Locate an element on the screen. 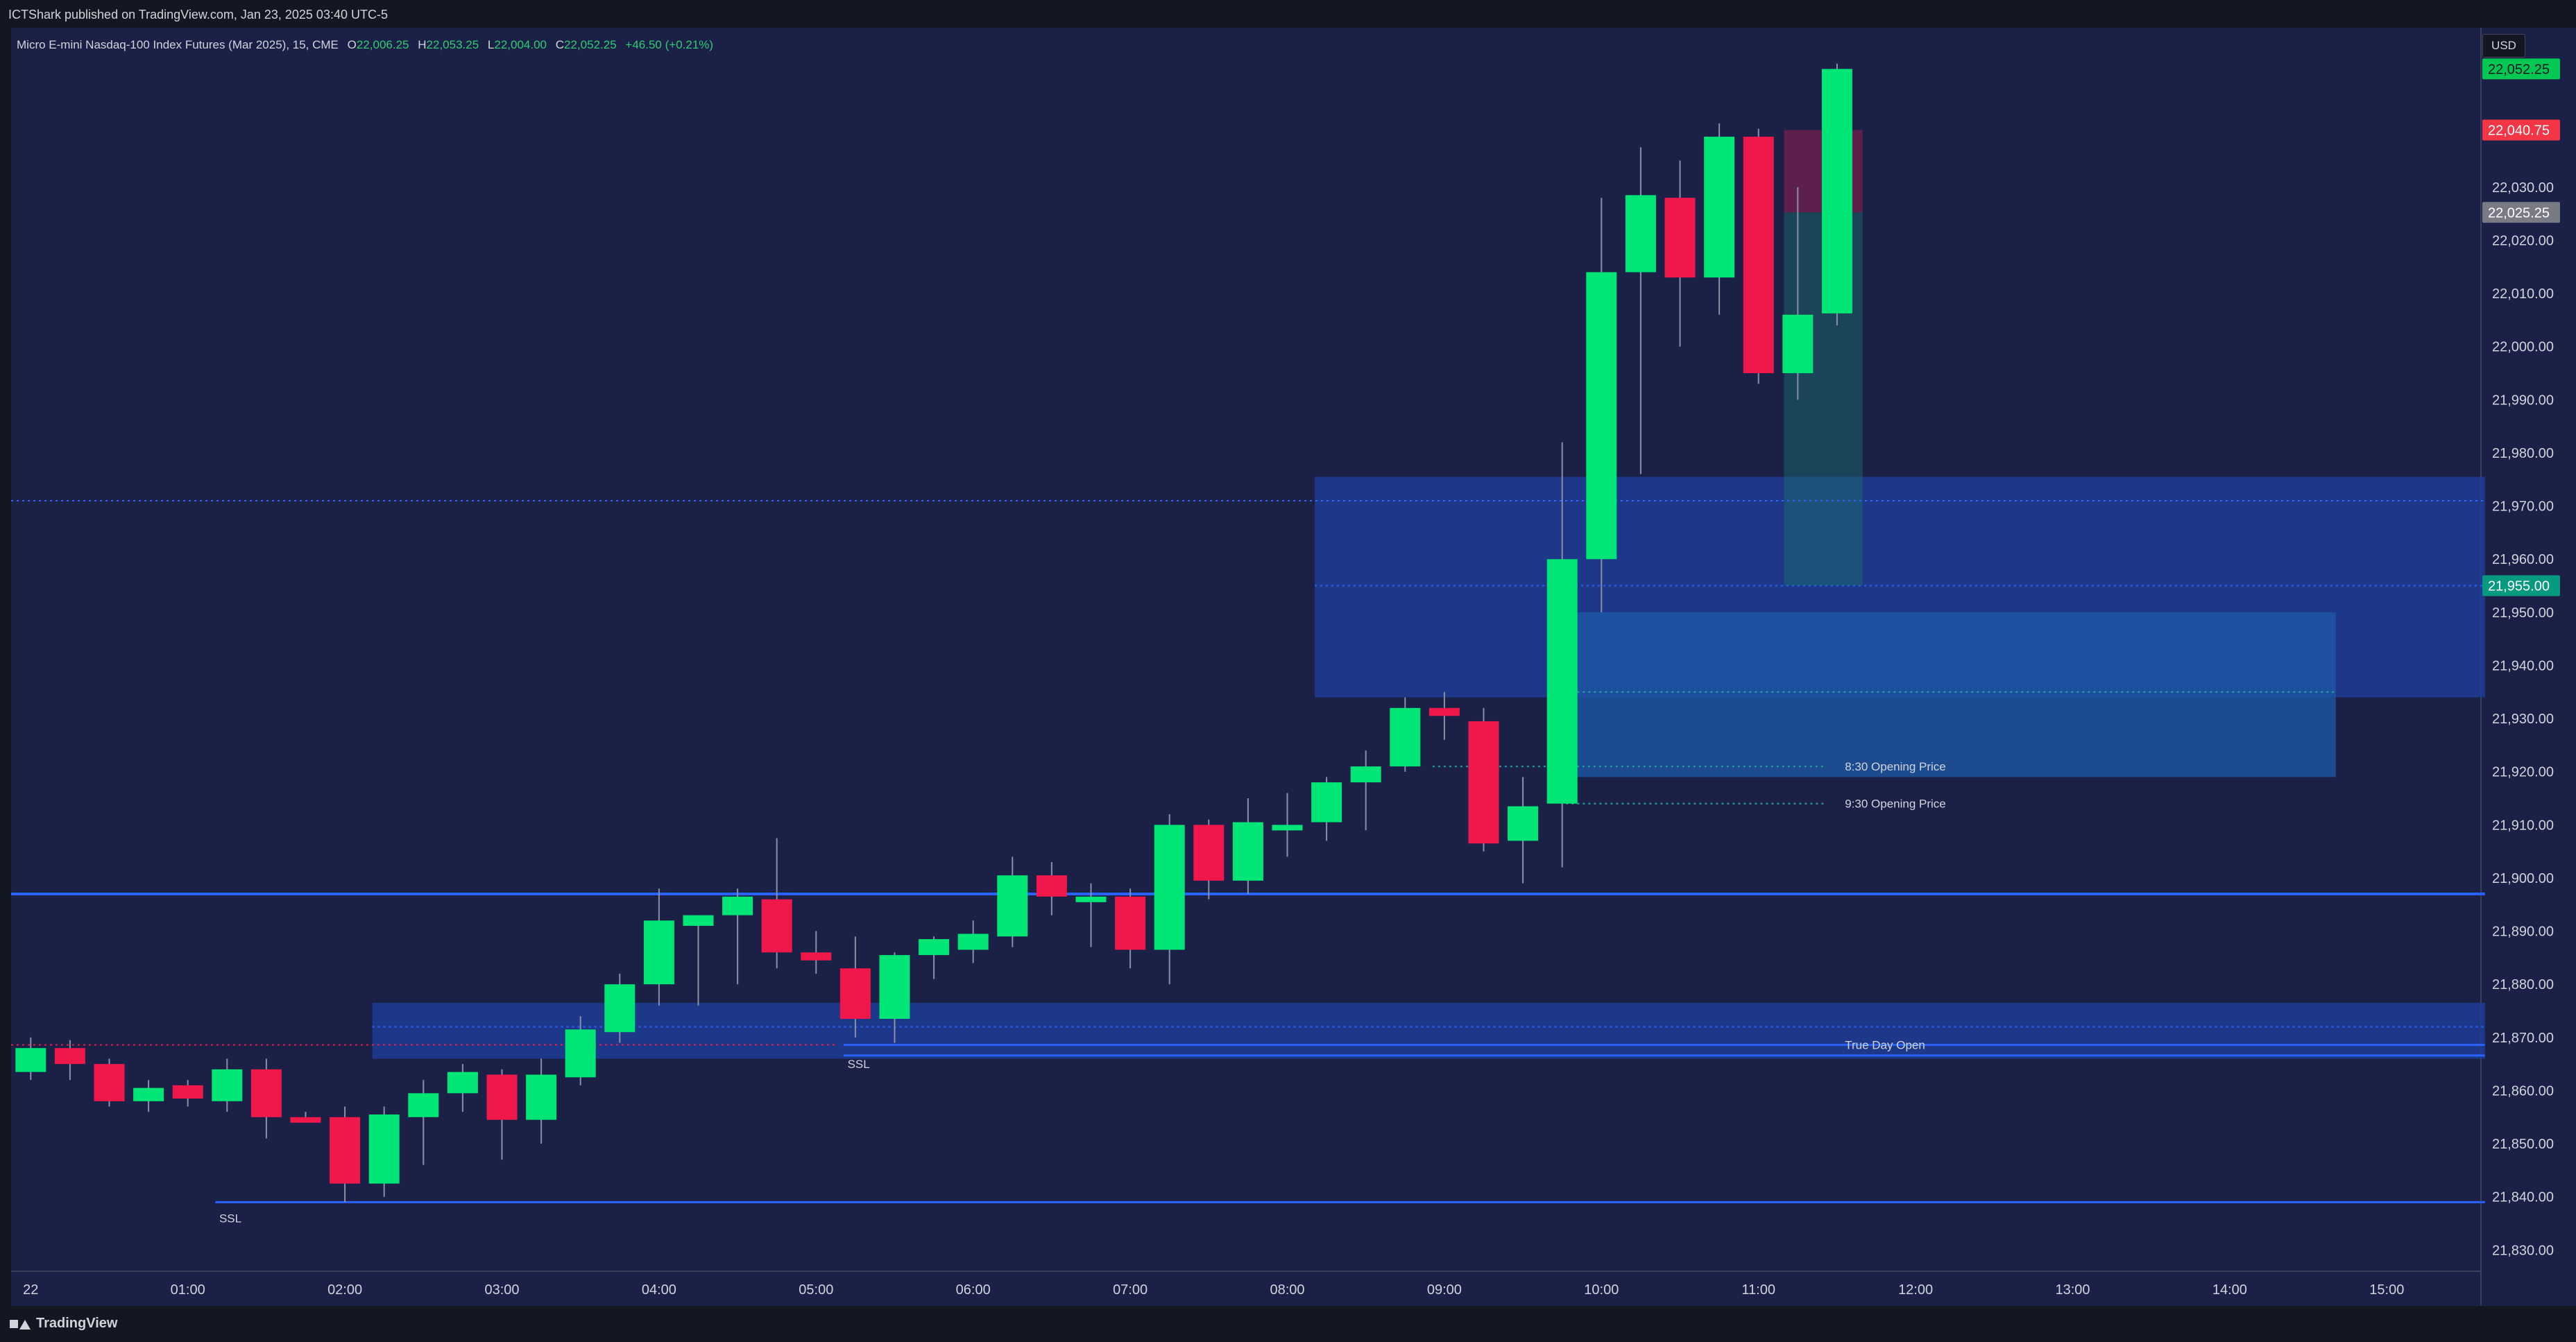  close-value: 22,052.25 is located at coordinates (590, 44).